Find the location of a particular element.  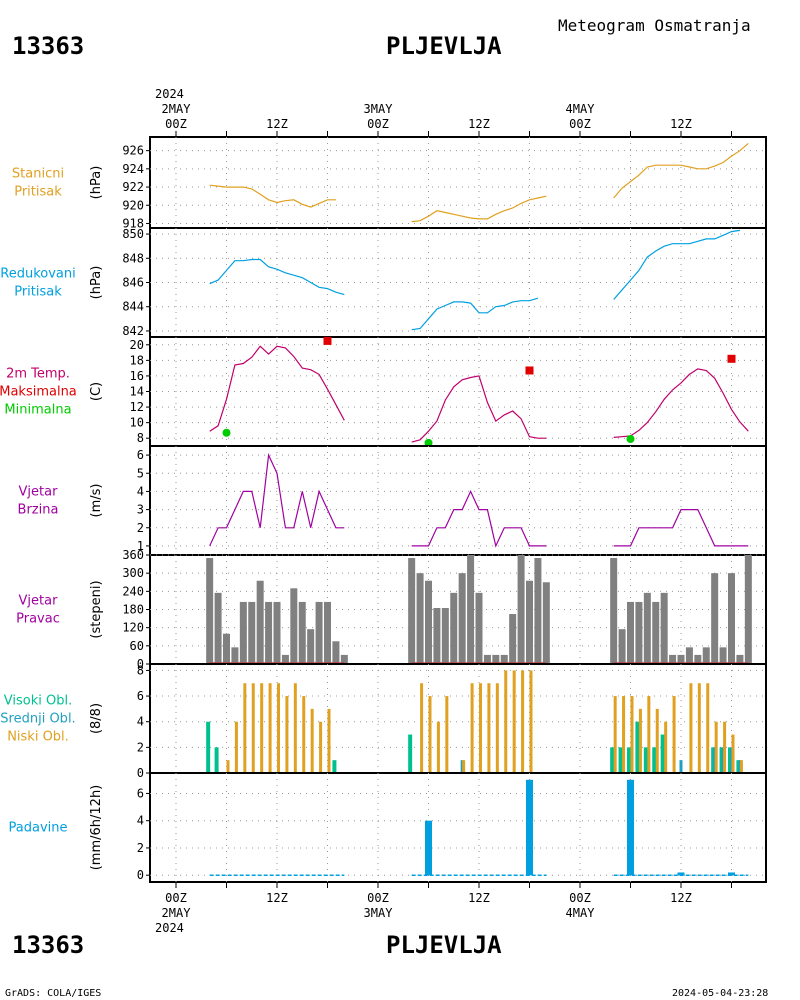

panel-label: Padavine is located at coordinates (38, 828).